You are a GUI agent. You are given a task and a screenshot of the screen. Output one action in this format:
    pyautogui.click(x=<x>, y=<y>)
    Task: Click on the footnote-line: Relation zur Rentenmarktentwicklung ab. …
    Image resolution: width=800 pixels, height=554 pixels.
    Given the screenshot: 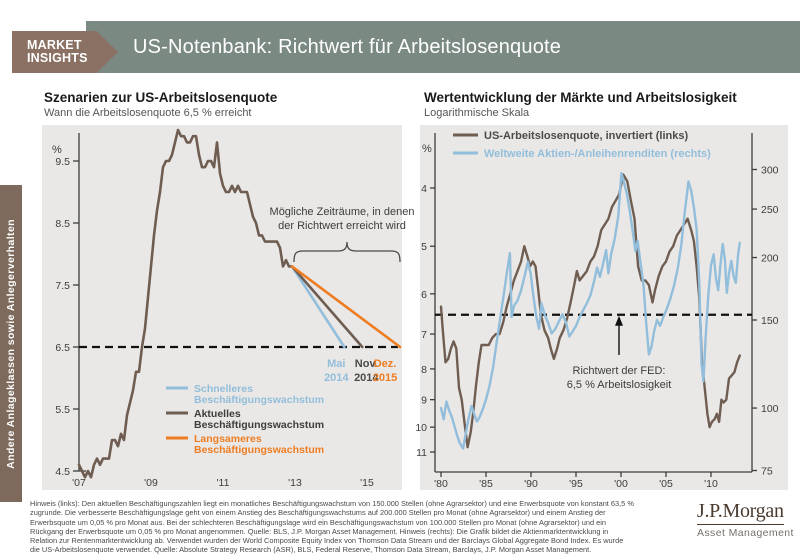 What is the action you would take?
    pyautogui.click(x=327, y=541)
    